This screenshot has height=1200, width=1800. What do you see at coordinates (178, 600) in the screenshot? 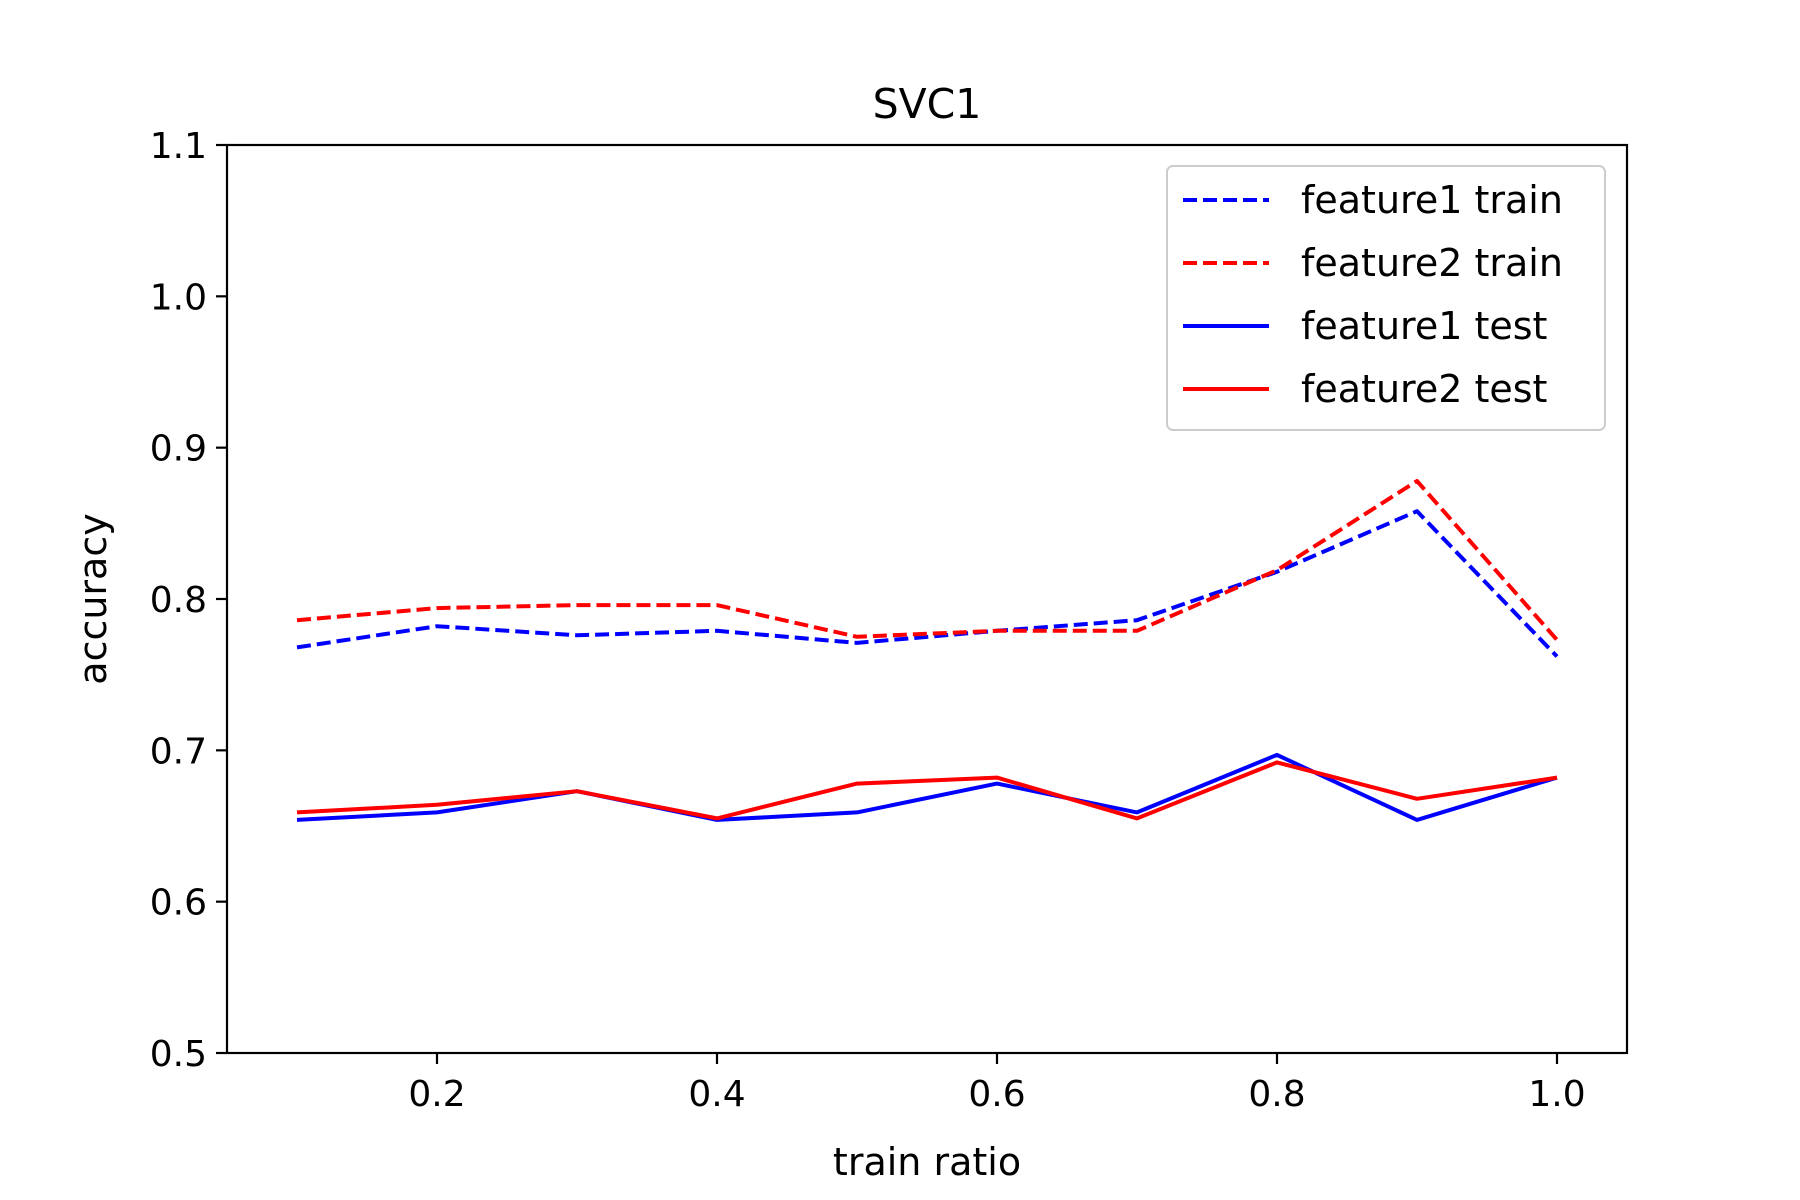
I see `y-tick-label: 0.8` at bounding box center [178, 600].